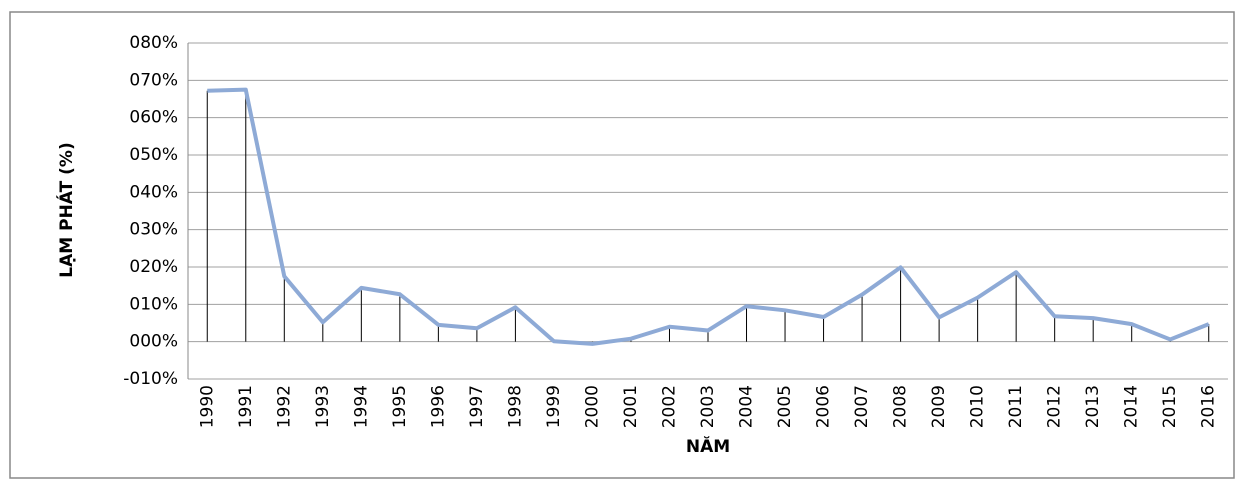 Image resolution: width=1245 pixels, height=488 pixels. I want to click on x-tick-label: 1994, so click(361, 406).